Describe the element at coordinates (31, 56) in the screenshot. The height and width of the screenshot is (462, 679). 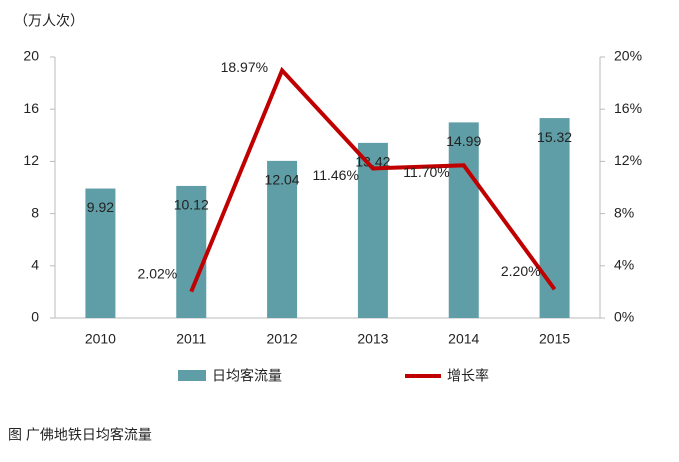
I see `y-tick-label: 20` at that location.